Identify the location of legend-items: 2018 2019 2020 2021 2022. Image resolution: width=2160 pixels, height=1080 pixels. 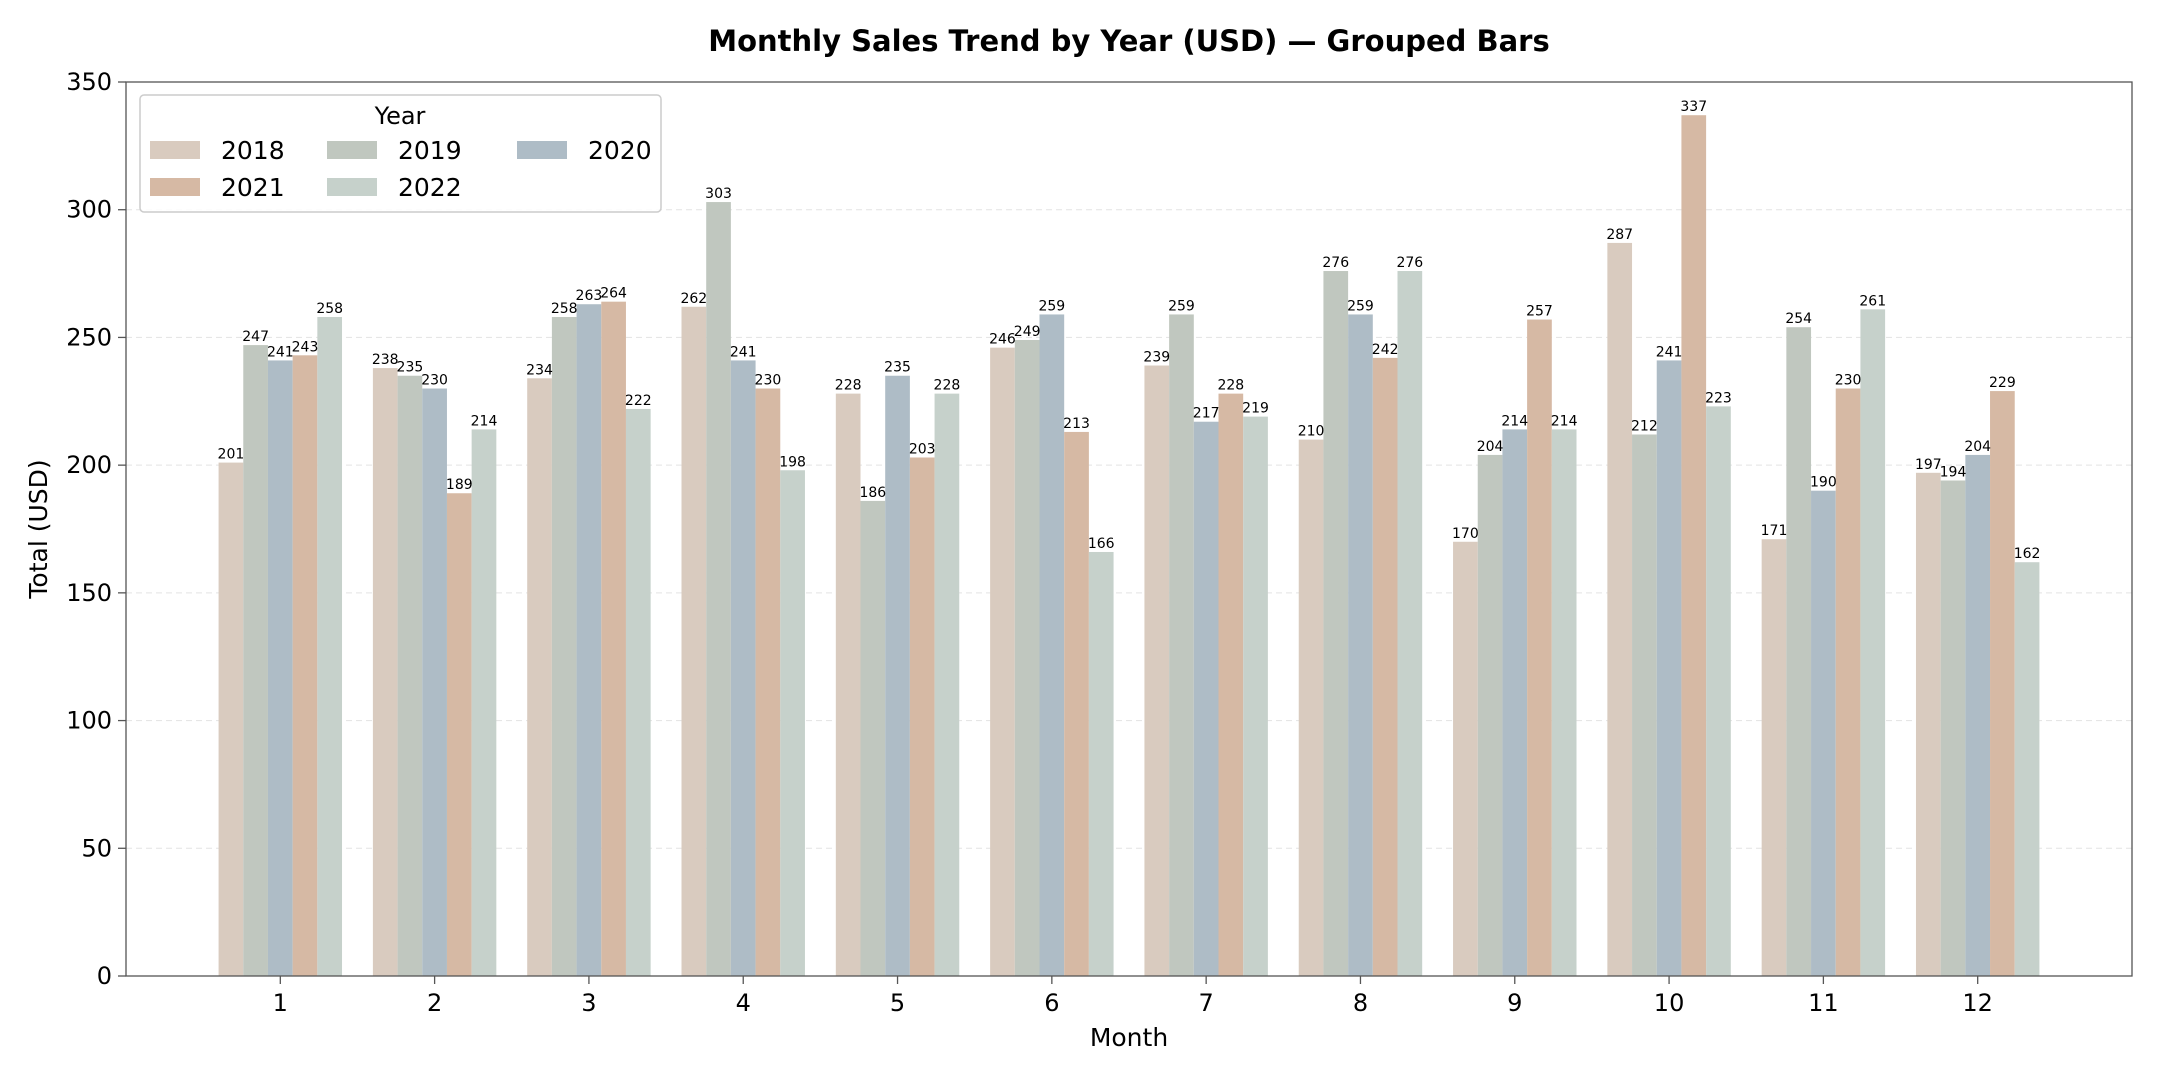
(401, 169).